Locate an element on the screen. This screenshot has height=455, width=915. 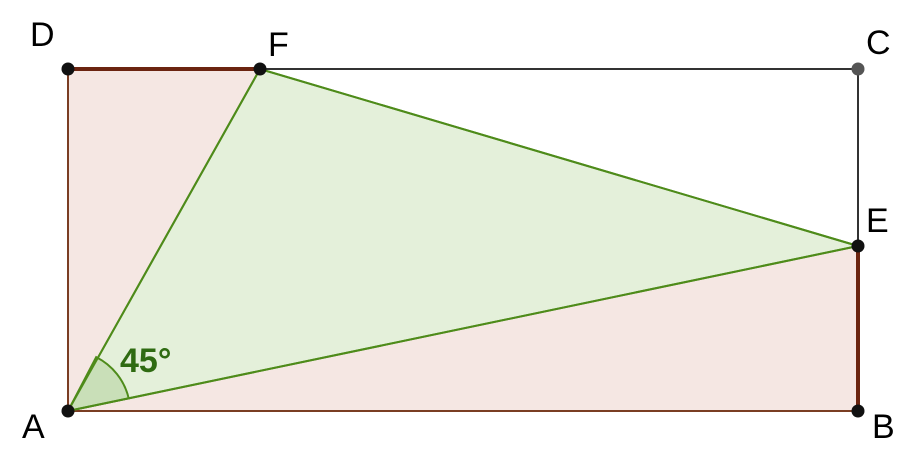
angle-label-A: 45° is located at coordinates (145, 361).